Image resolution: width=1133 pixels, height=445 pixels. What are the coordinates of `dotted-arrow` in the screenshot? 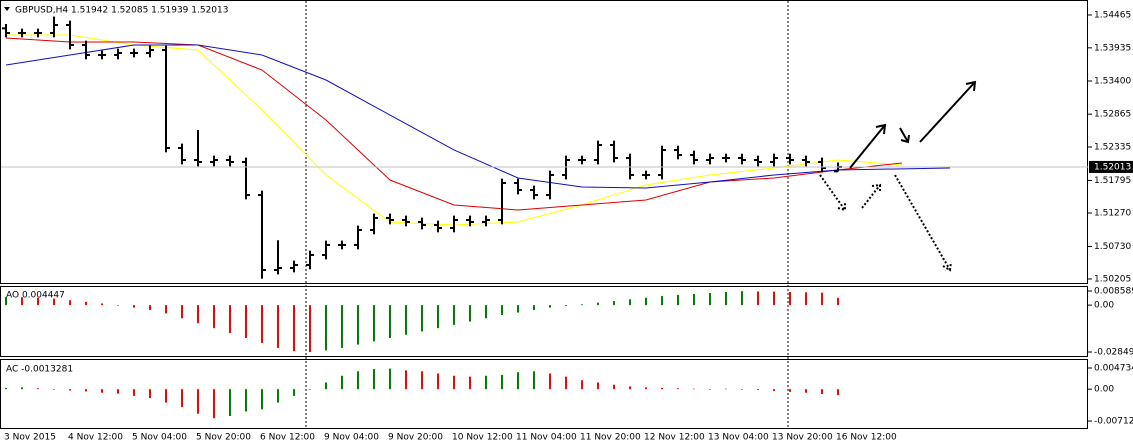 It's located at (923, 223).